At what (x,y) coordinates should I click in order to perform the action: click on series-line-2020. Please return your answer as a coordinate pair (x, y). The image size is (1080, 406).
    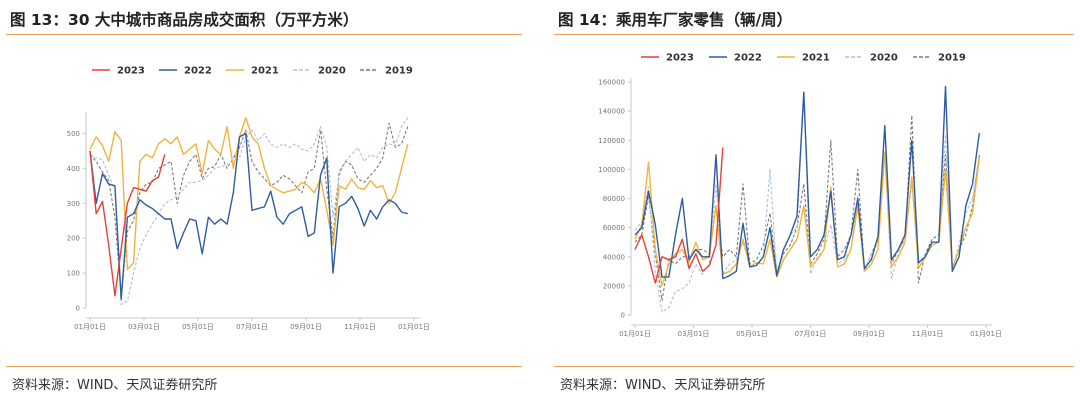
    Looking at the image, I should click on (249, 211).